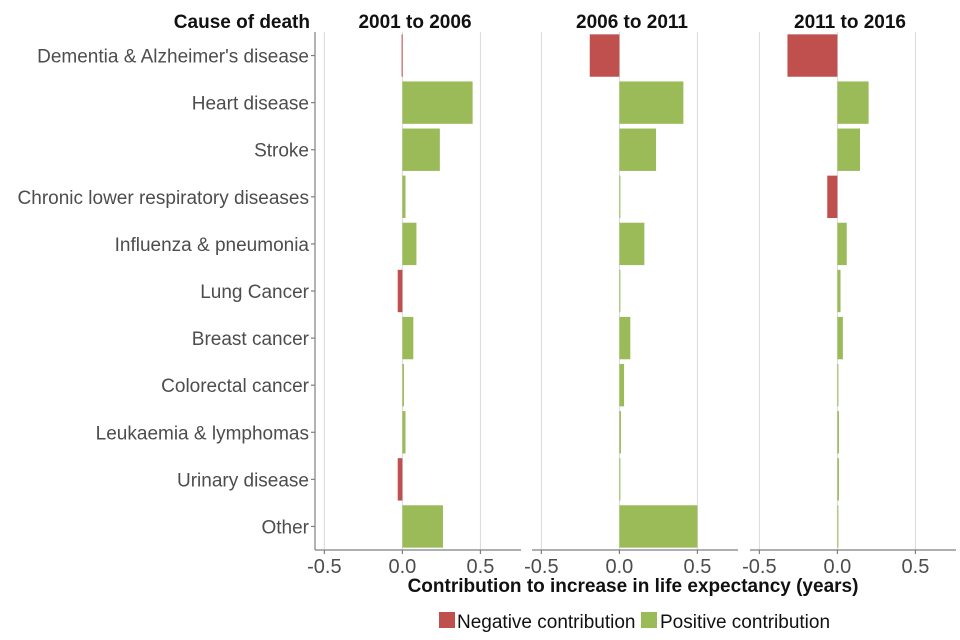 The height and width of the screenshot is (640, 960). What do you see at coordinates (202, 433) in the screenshot?
I see `y-tick-label: Leukaemia & lymphomas` at bounding box center [202, 433].